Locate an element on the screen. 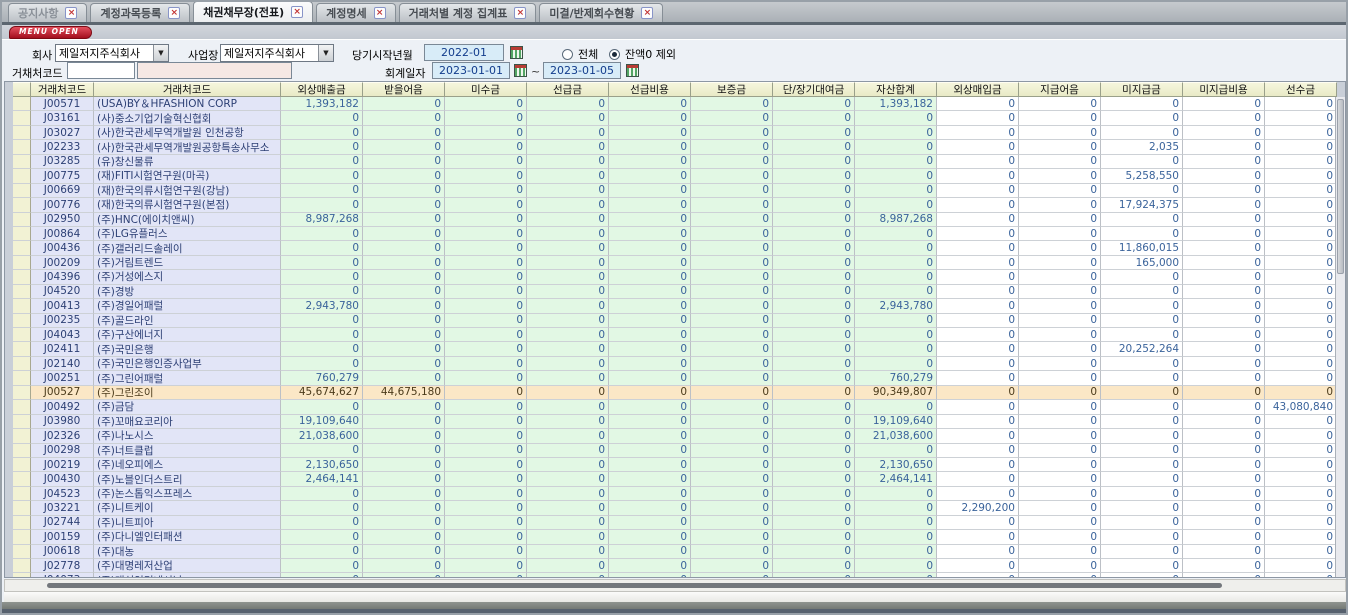 The image size is (1348, 615). row-vendor-name: (주)그린조이 is located at coordinates (187, 393).